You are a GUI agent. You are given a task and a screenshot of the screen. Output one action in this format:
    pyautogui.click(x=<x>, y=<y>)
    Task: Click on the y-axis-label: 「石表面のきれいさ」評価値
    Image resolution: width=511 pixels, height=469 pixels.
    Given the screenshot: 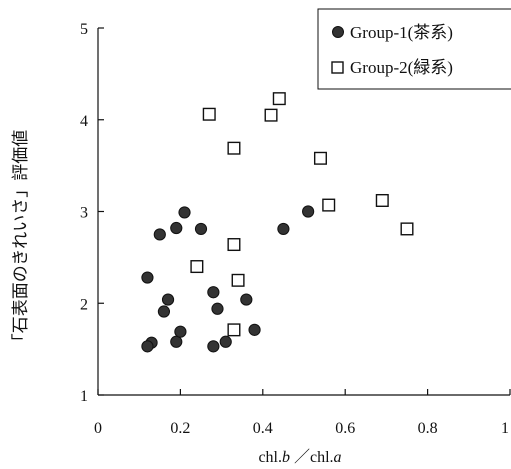 What is the action you would take?
    pyautogui.click(x=21, y=240)
    